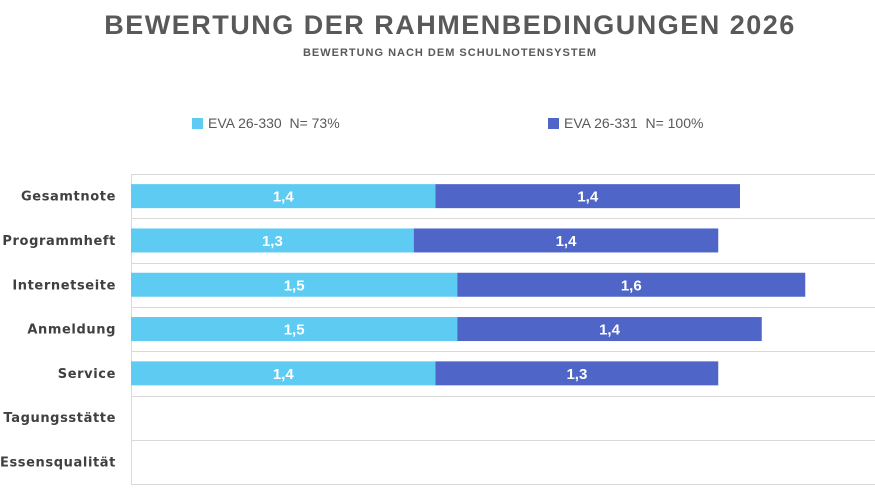  What do you see at coordinates (64, 285) in the screenshot?
I see `category-label: Internetseite` at bounding box center [64, 285].